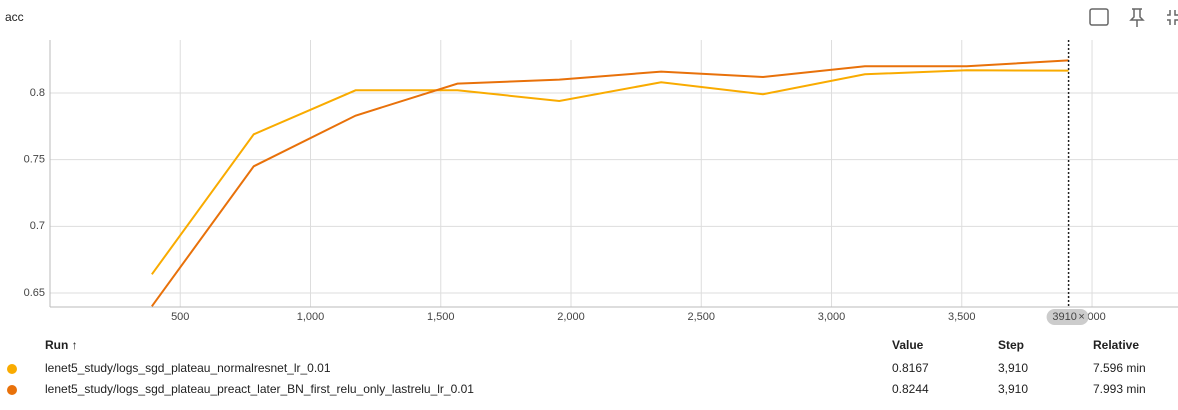  Describe the element at coordinates (1119, 368) in the screenshot. I see `table-cell: 7.596 min` at that location.